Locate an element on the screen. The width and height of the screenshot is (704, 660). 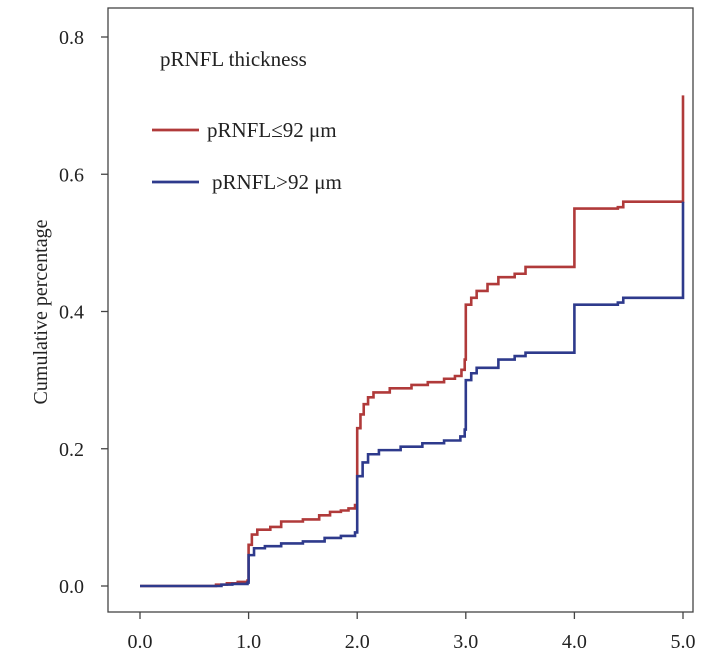
y-tick-label: 0.2 is located at coordinates (71, 450).